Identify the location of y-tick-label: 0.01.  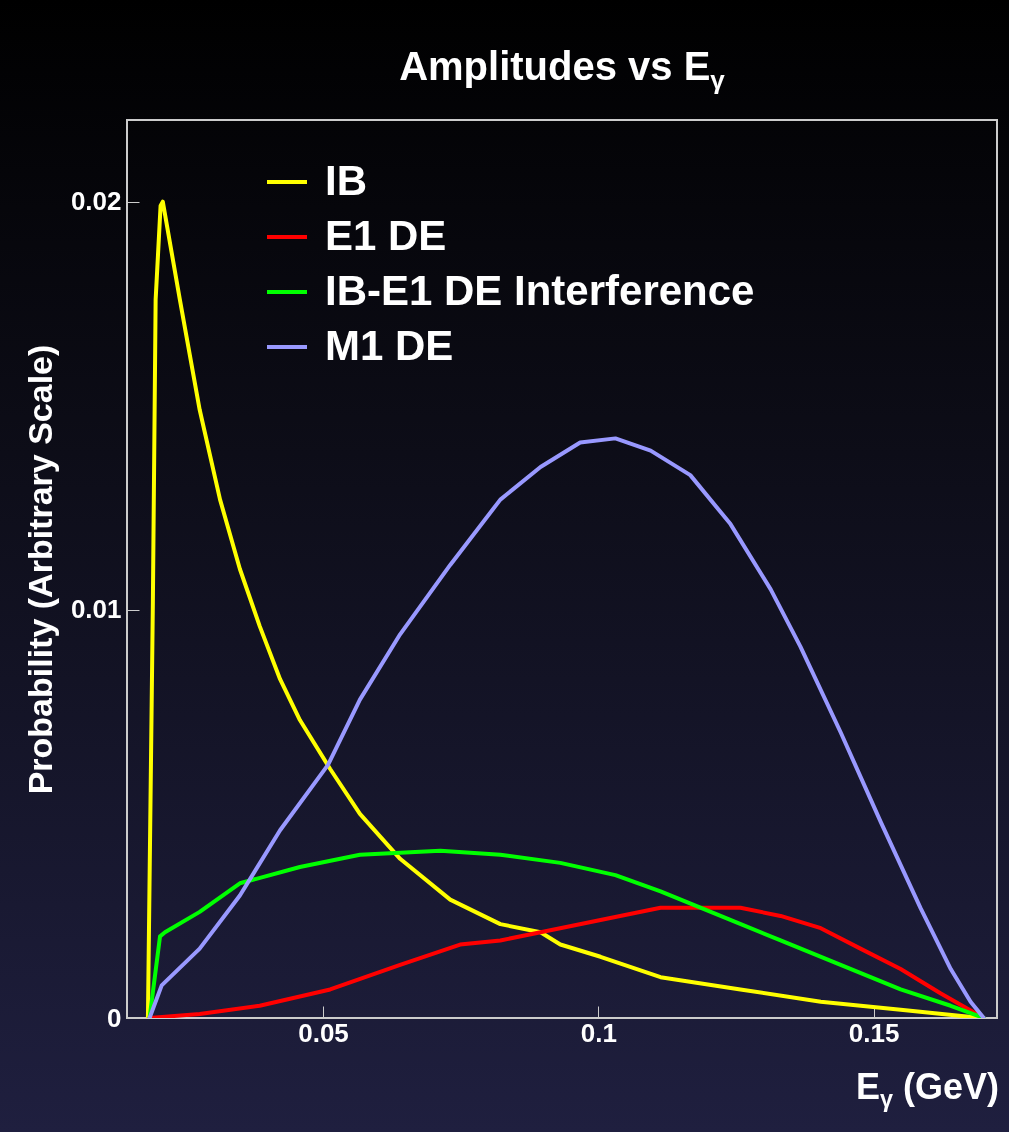
(96, 609).